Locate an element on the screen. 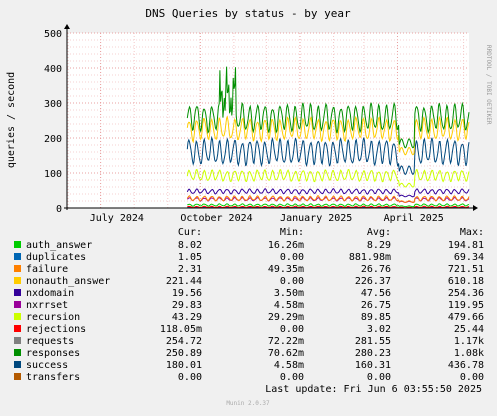 The height and width of the screenshot is (416, 497). chart-title: DNS Queries by status - by year is located at coordinates (248, 13).